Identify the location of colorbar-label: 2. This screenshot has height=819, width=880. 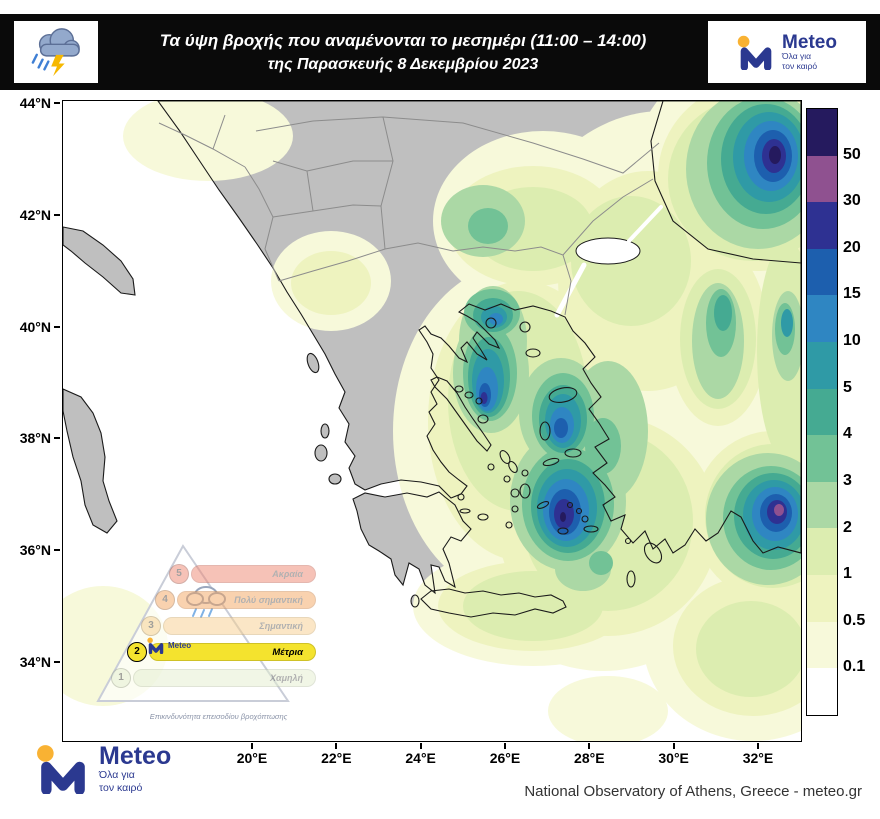
(847, 527).